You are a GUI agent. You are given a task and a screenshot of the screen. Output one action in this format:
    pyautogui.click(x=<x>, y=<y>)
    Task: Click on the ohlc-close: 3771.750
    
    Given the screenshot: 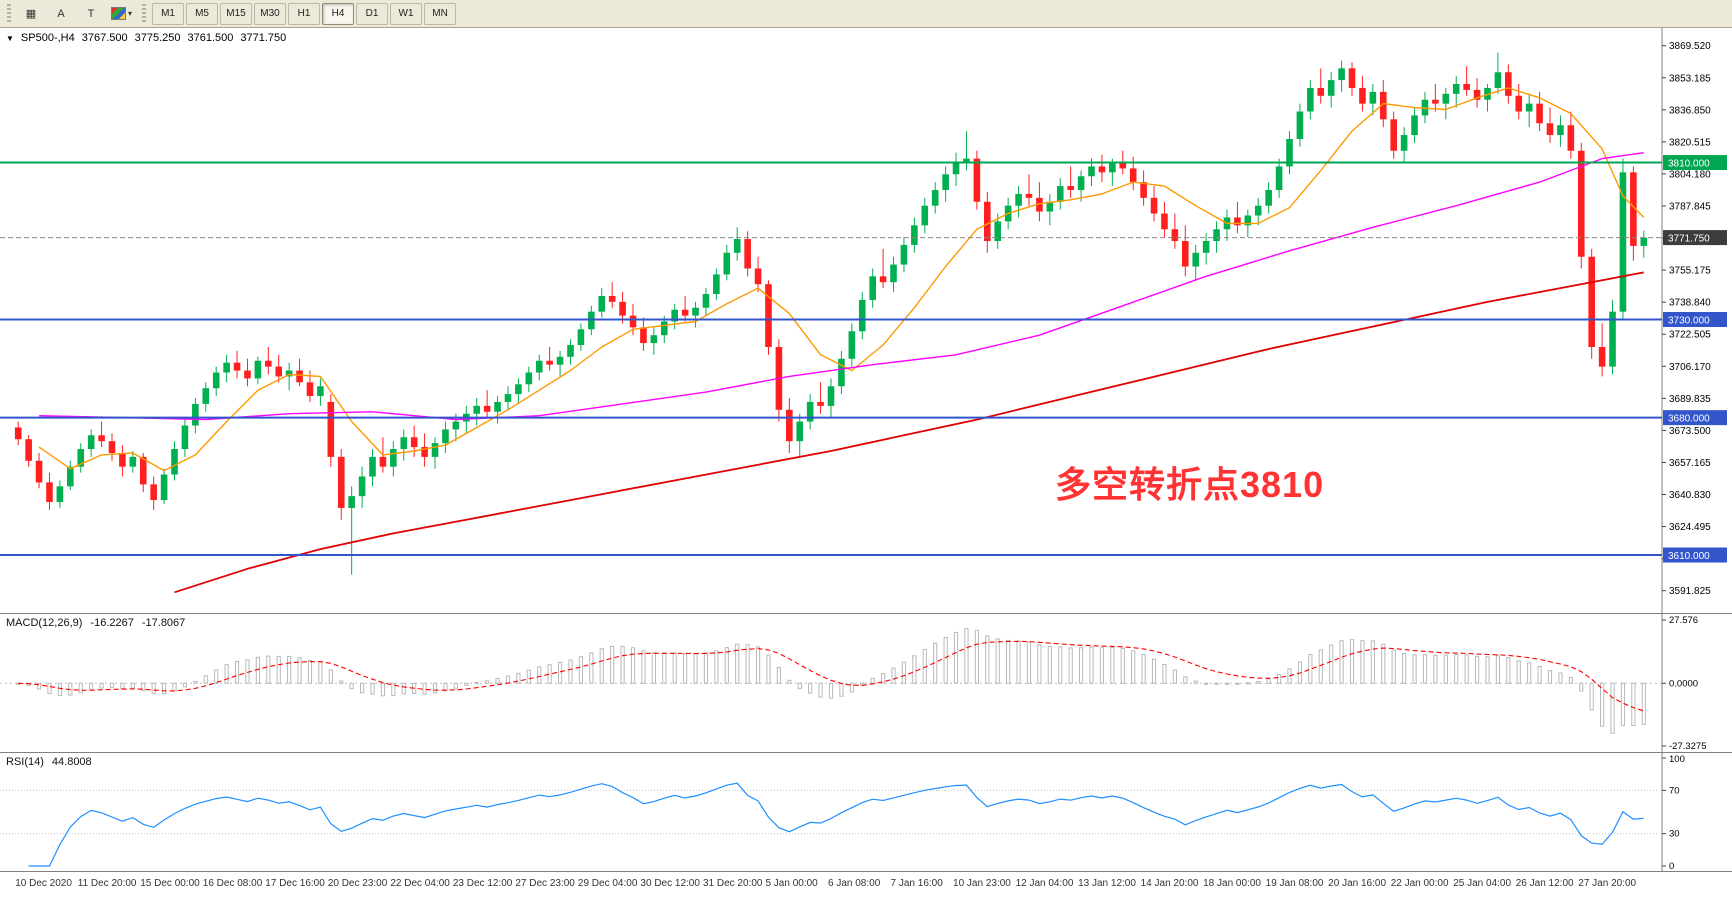 What is the action you would take?
    pyautogui.click(x=263, y=38)
    